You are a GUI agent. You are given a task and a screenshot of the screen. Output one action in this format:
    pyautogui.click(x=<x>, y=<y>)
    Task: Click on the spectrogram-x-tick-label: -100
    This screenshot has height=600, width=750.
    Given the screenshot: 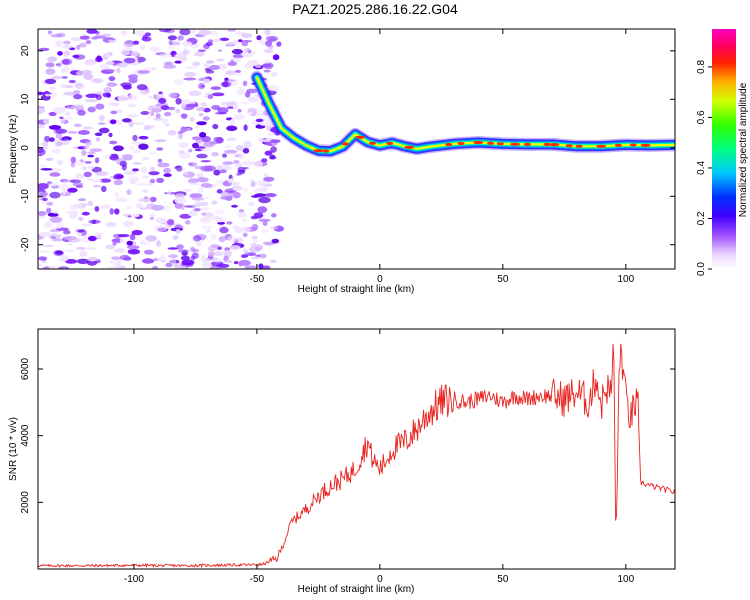 What is the action you would take?
    pyautogui.click(x=134, y=279)
    